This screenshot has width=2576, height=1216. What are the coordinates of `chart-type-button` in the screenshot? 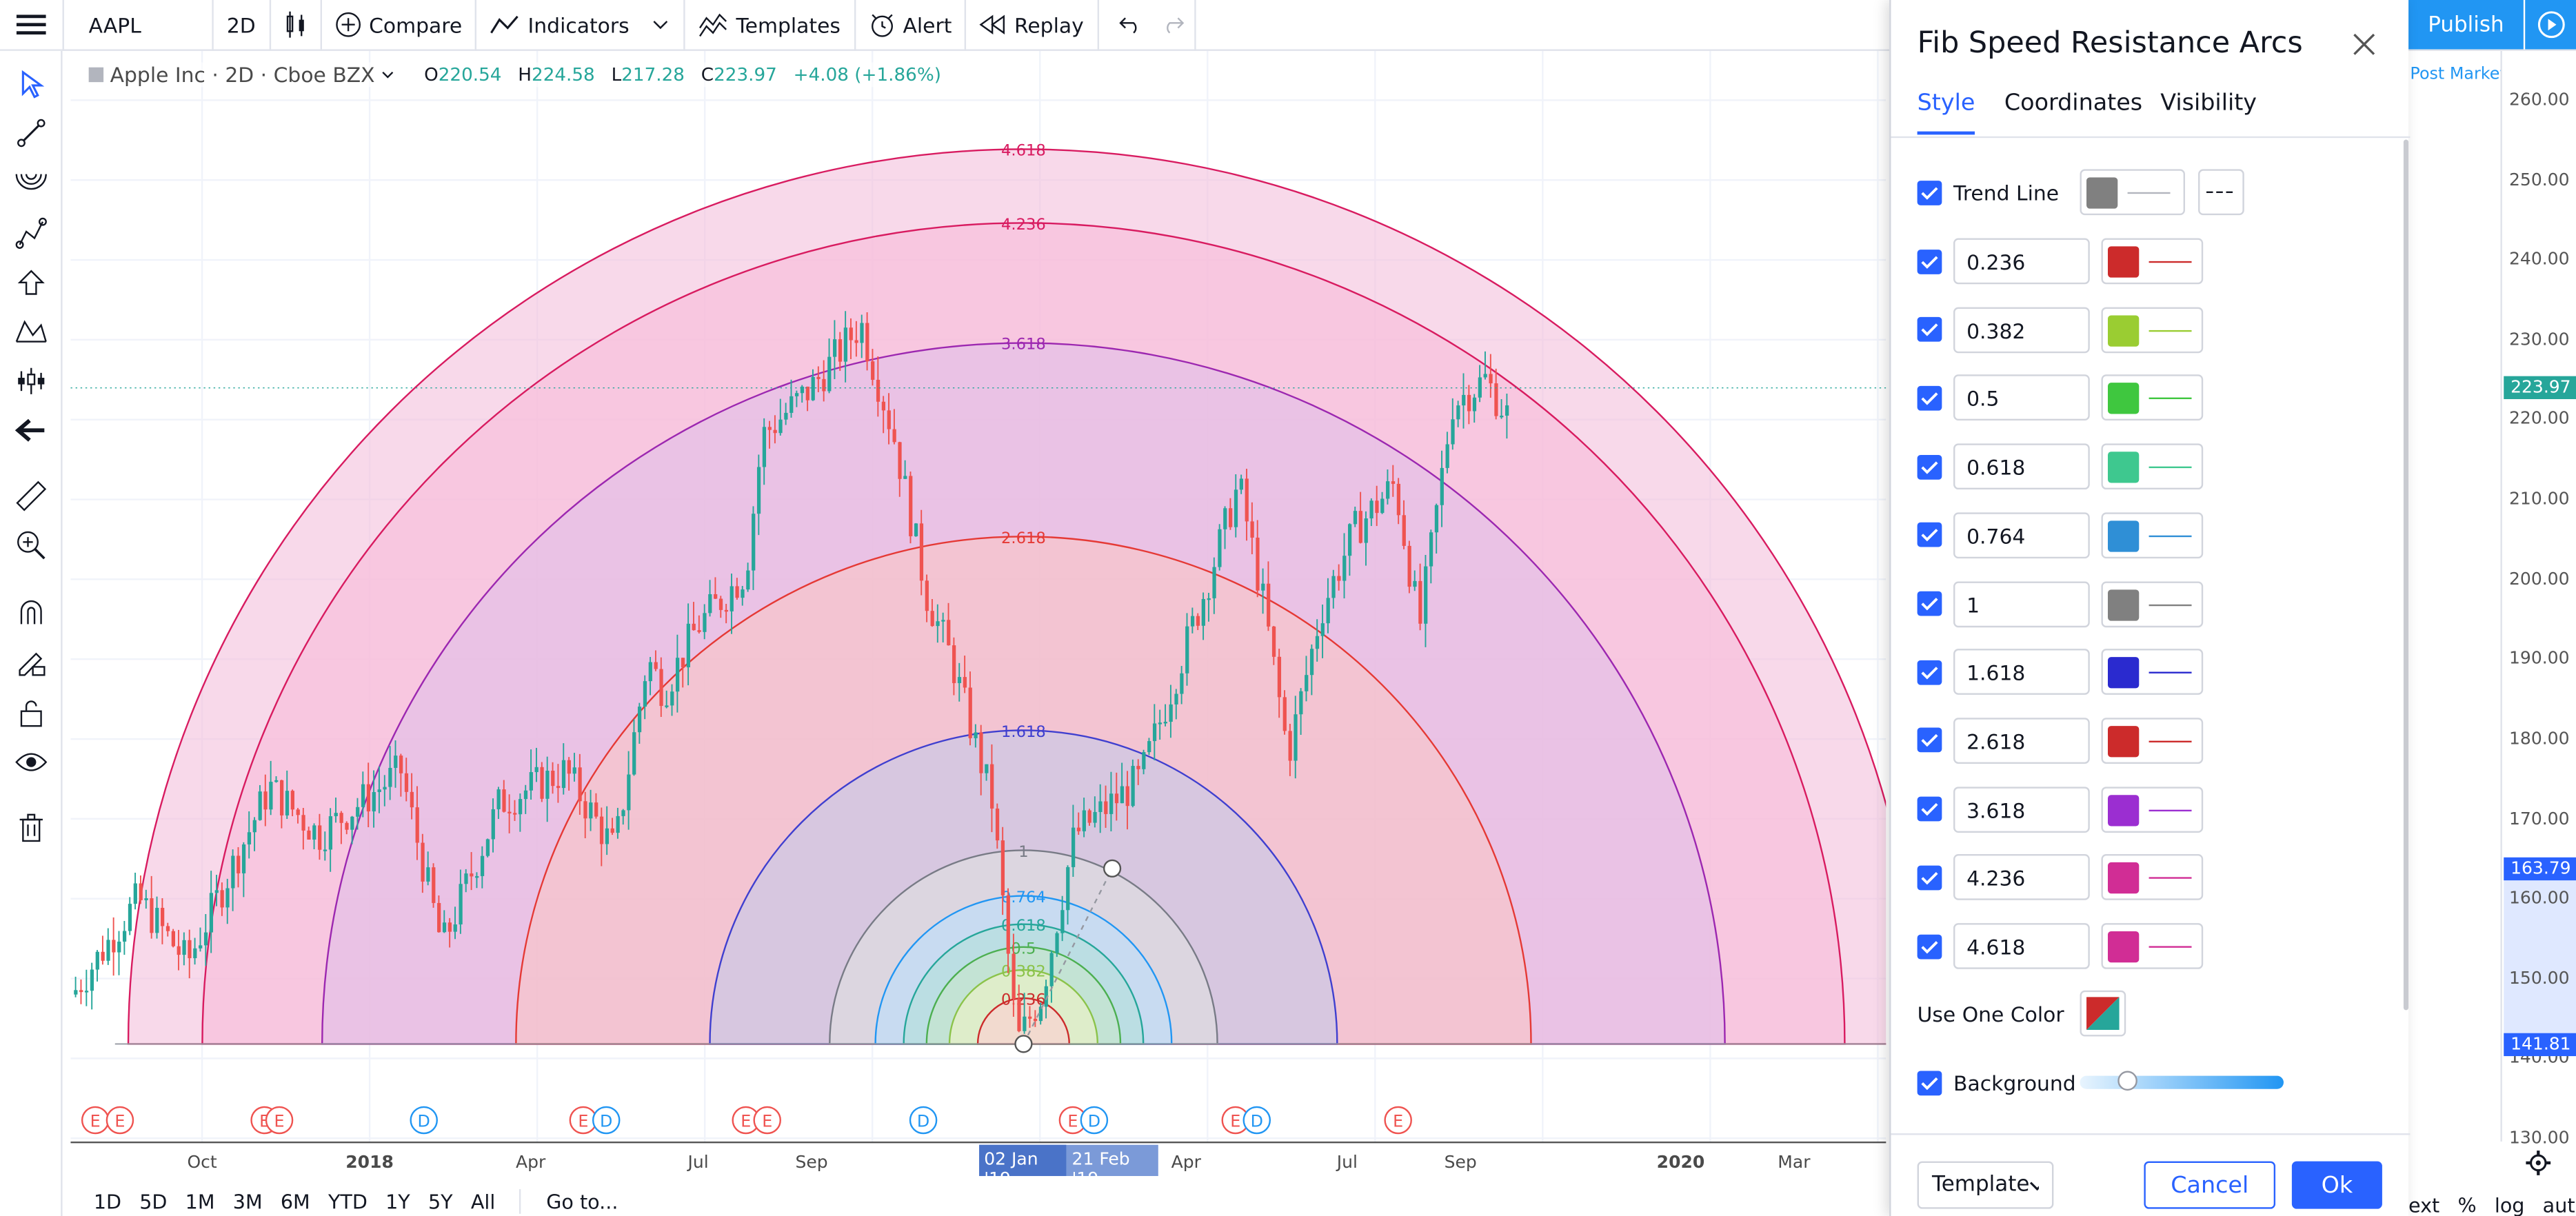 It's located at (294, 25).